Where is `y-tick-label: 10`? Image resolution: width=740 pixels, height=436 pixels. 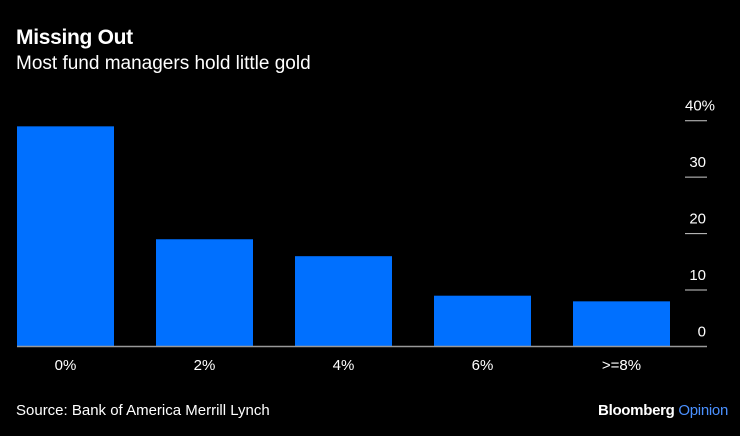
y-tick-label: 10 is located at coordinates (697, 275).